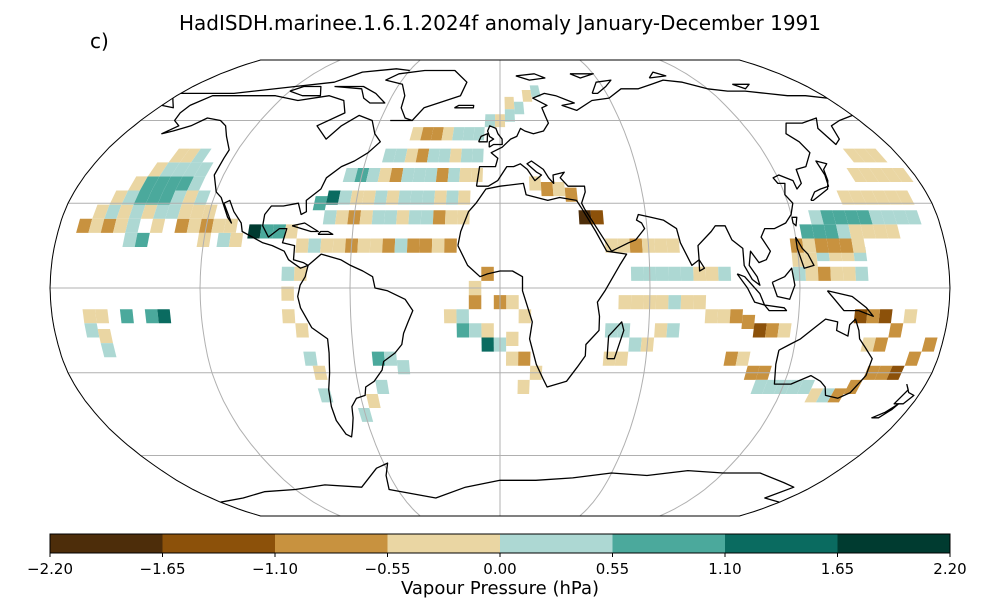 The image size is (1000, 600). I want to click on colorbar: −2.20 −1.65 −1.10 −0.55 0.00 0.55 1.10 1.65 2.20, so click(497, 555).